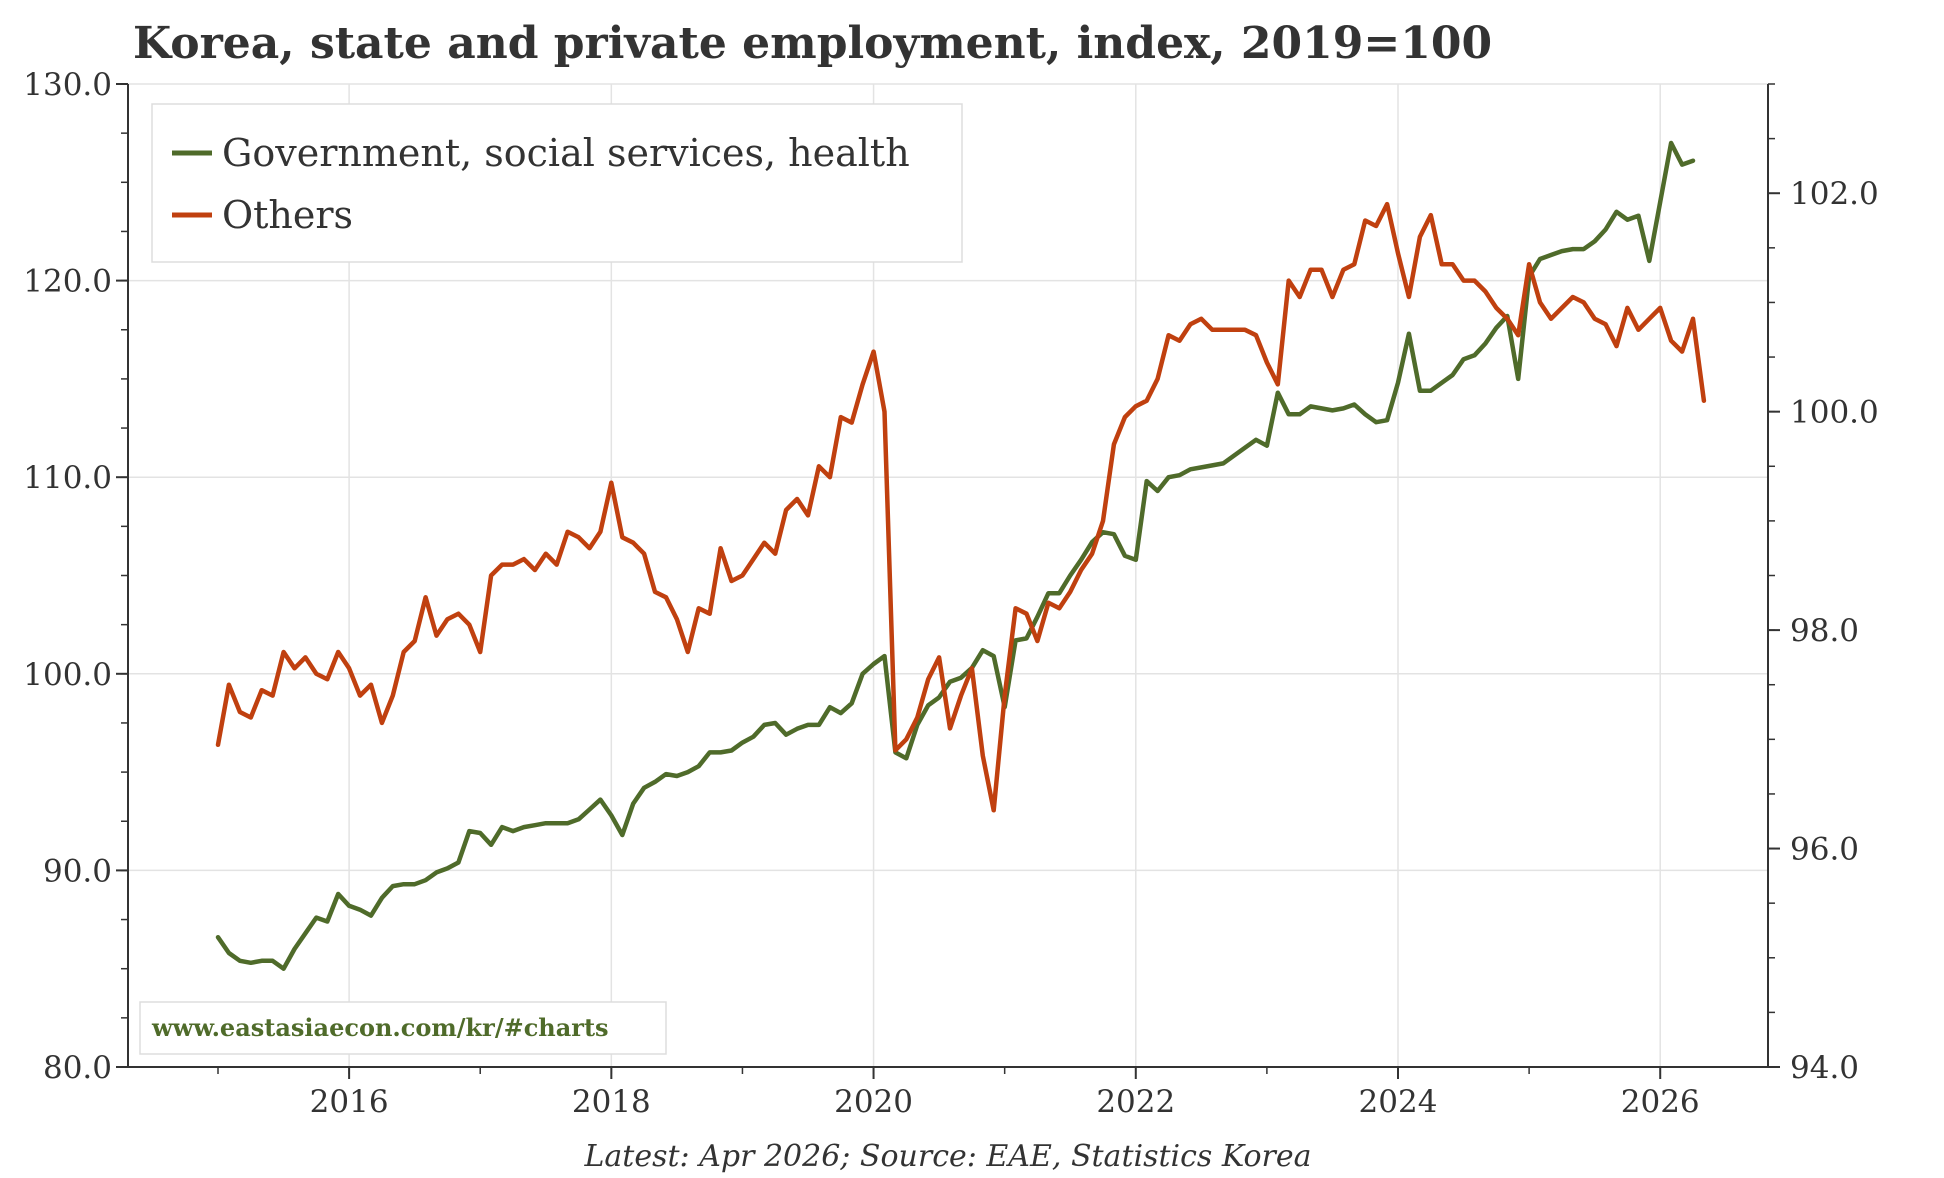  What do you see at coordinates (1824, 1068) in the screenshot?
I see `right-tick-label: 94.0` at bounding box center [1824, 1068].